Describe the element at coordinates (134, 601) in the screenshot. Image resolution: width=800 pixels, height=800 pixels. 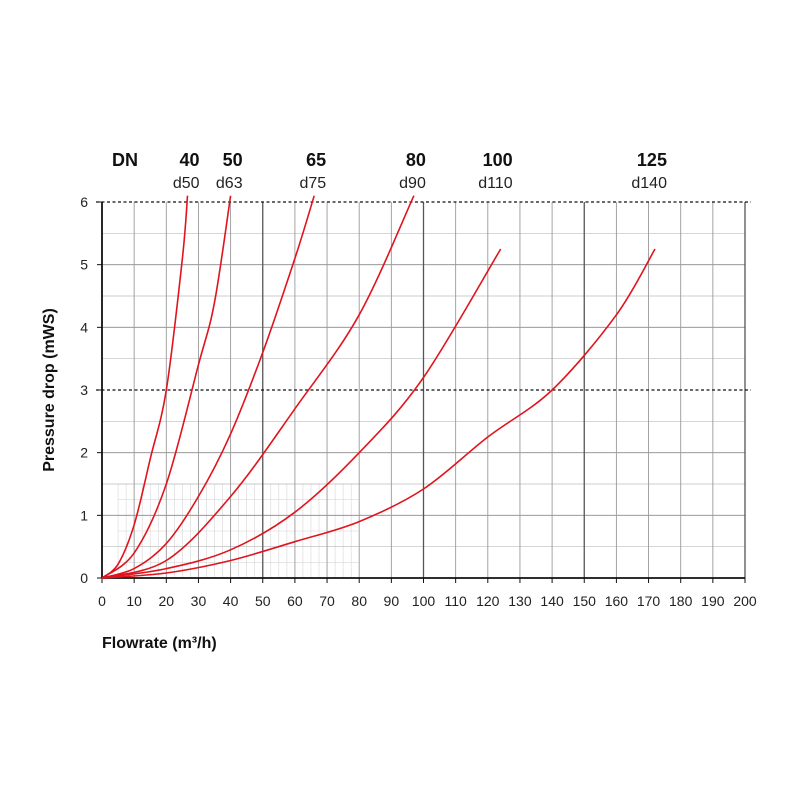
I see `x-tick-label: 10` at that location.